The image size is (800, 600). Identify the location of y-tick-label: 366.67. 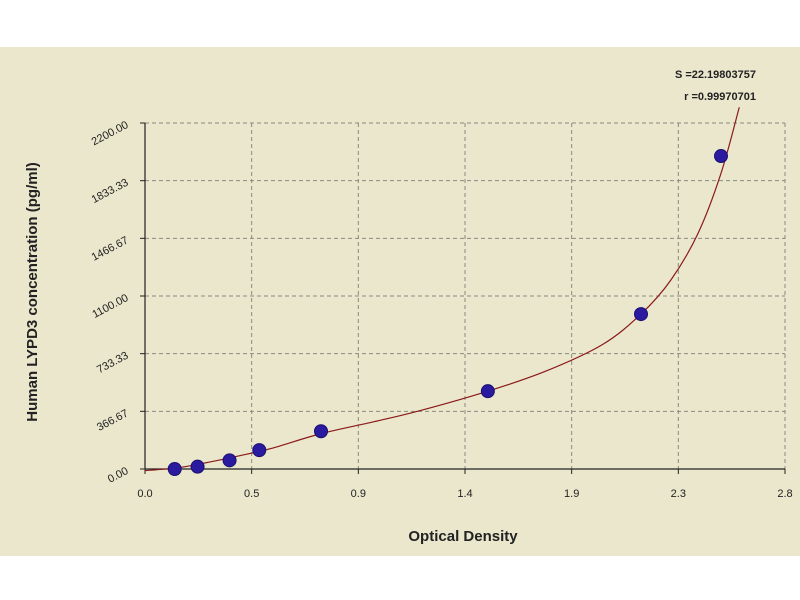
(112, 420).